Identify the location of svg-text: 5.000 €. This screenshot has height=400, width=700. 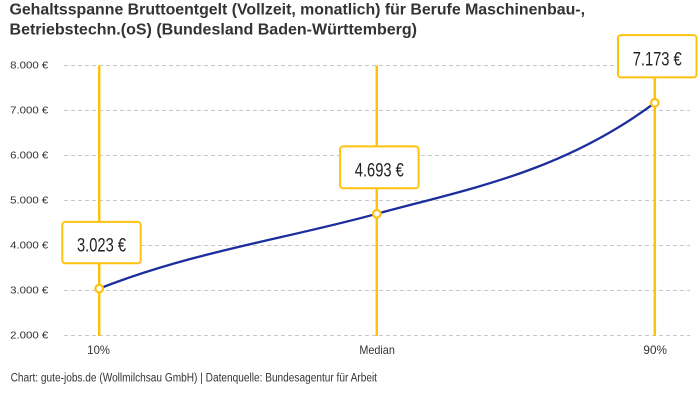
(29, 201).